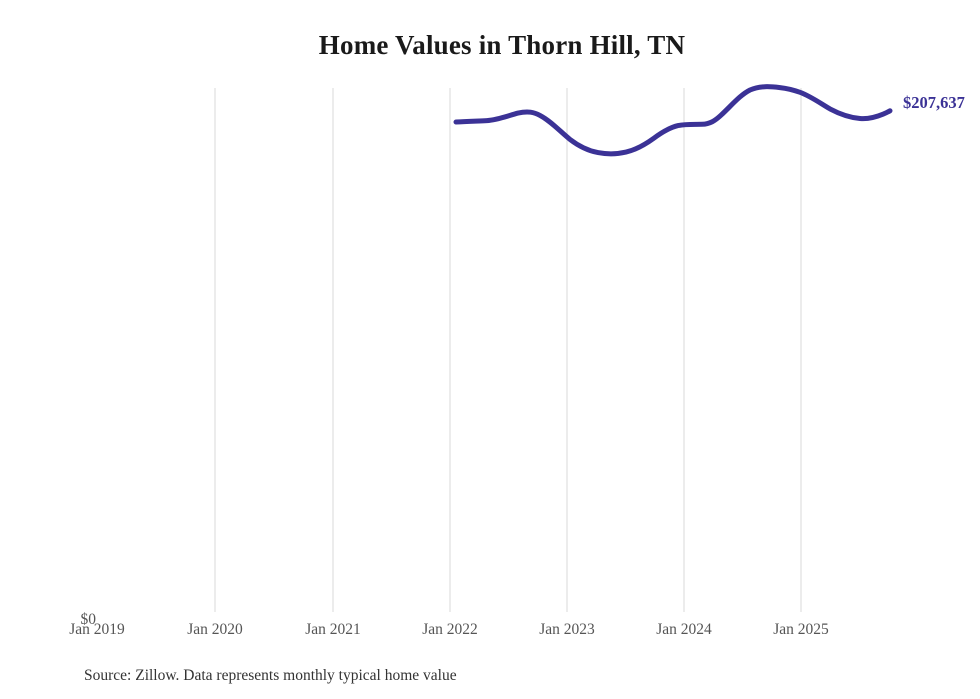  What do you see at coordinates (97, 629) in the screenshot?
I see `x-axis-tick-jan-2019: Jan 2019` at bounding box center [97, 629].